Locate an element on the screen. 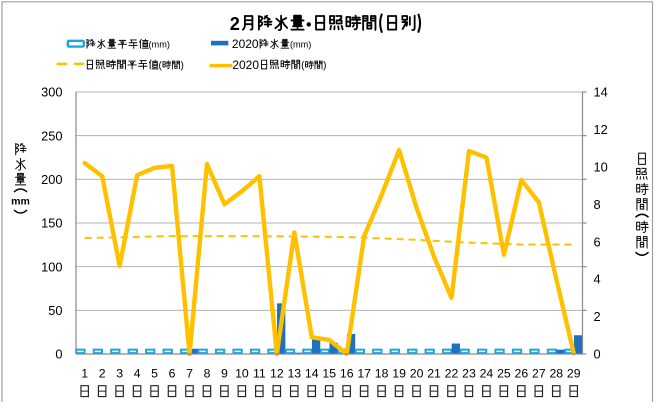 The height and width of the screenshot is (407, 660). svg-text: 50 is located at coordinates (55, 310).